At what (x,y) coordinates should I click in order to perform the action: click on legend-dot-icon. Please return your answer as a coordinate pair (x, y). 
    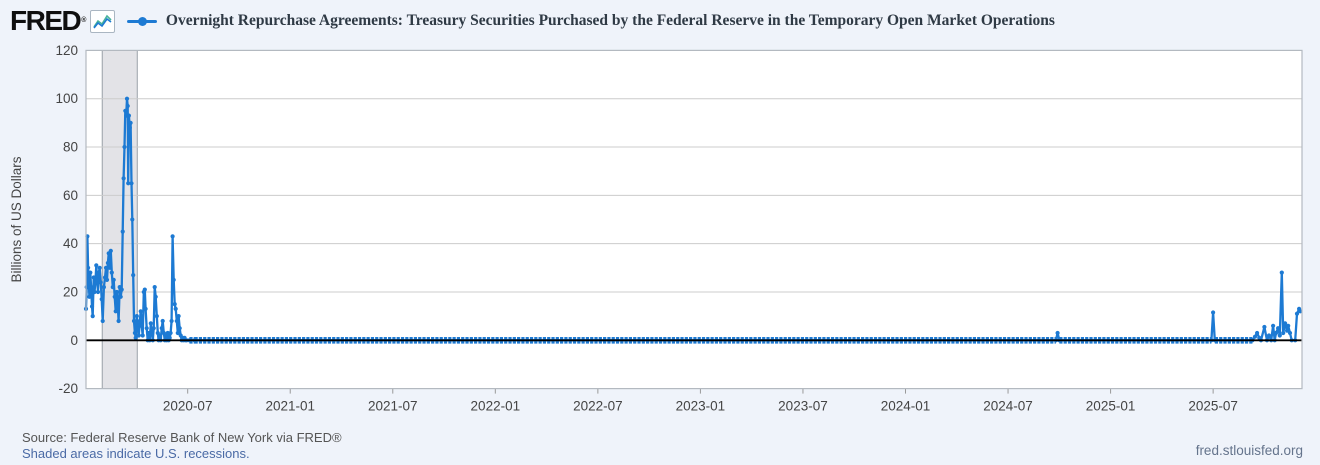
    Looking at the image, I should click on (142, 21).